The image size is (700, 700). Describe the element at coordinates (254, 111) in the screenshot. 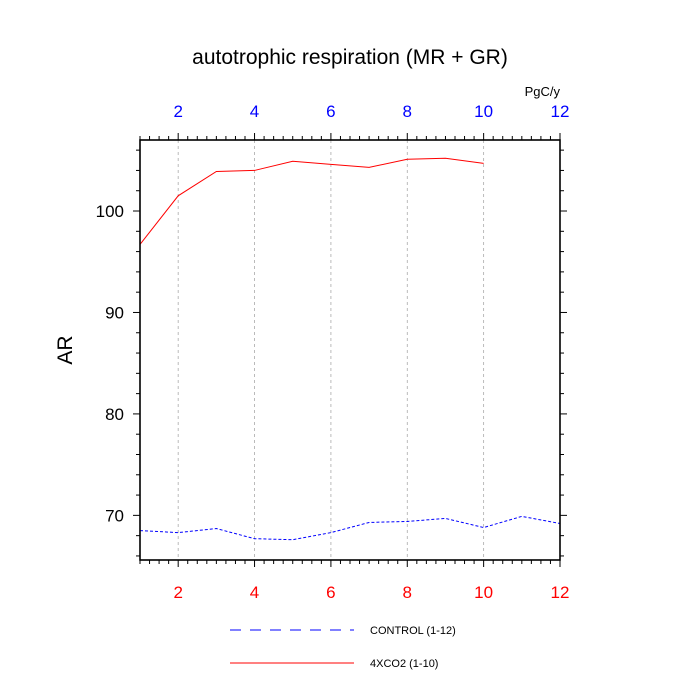

I see `x-tick-label-top: 4` at that location.